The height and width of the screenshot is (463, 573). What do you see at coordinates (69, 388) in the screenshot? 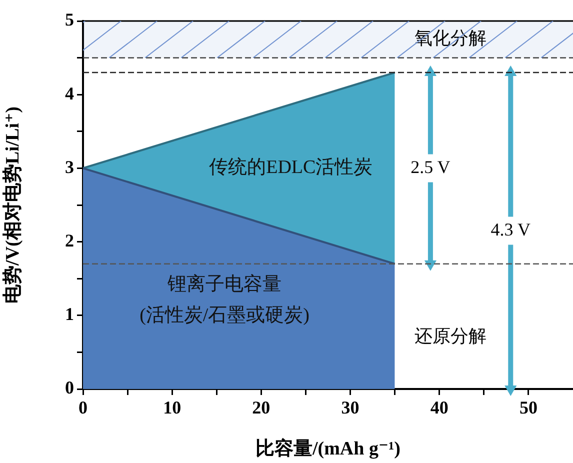
I see `y-tick-label: 0` at bounding box center [69, 388].